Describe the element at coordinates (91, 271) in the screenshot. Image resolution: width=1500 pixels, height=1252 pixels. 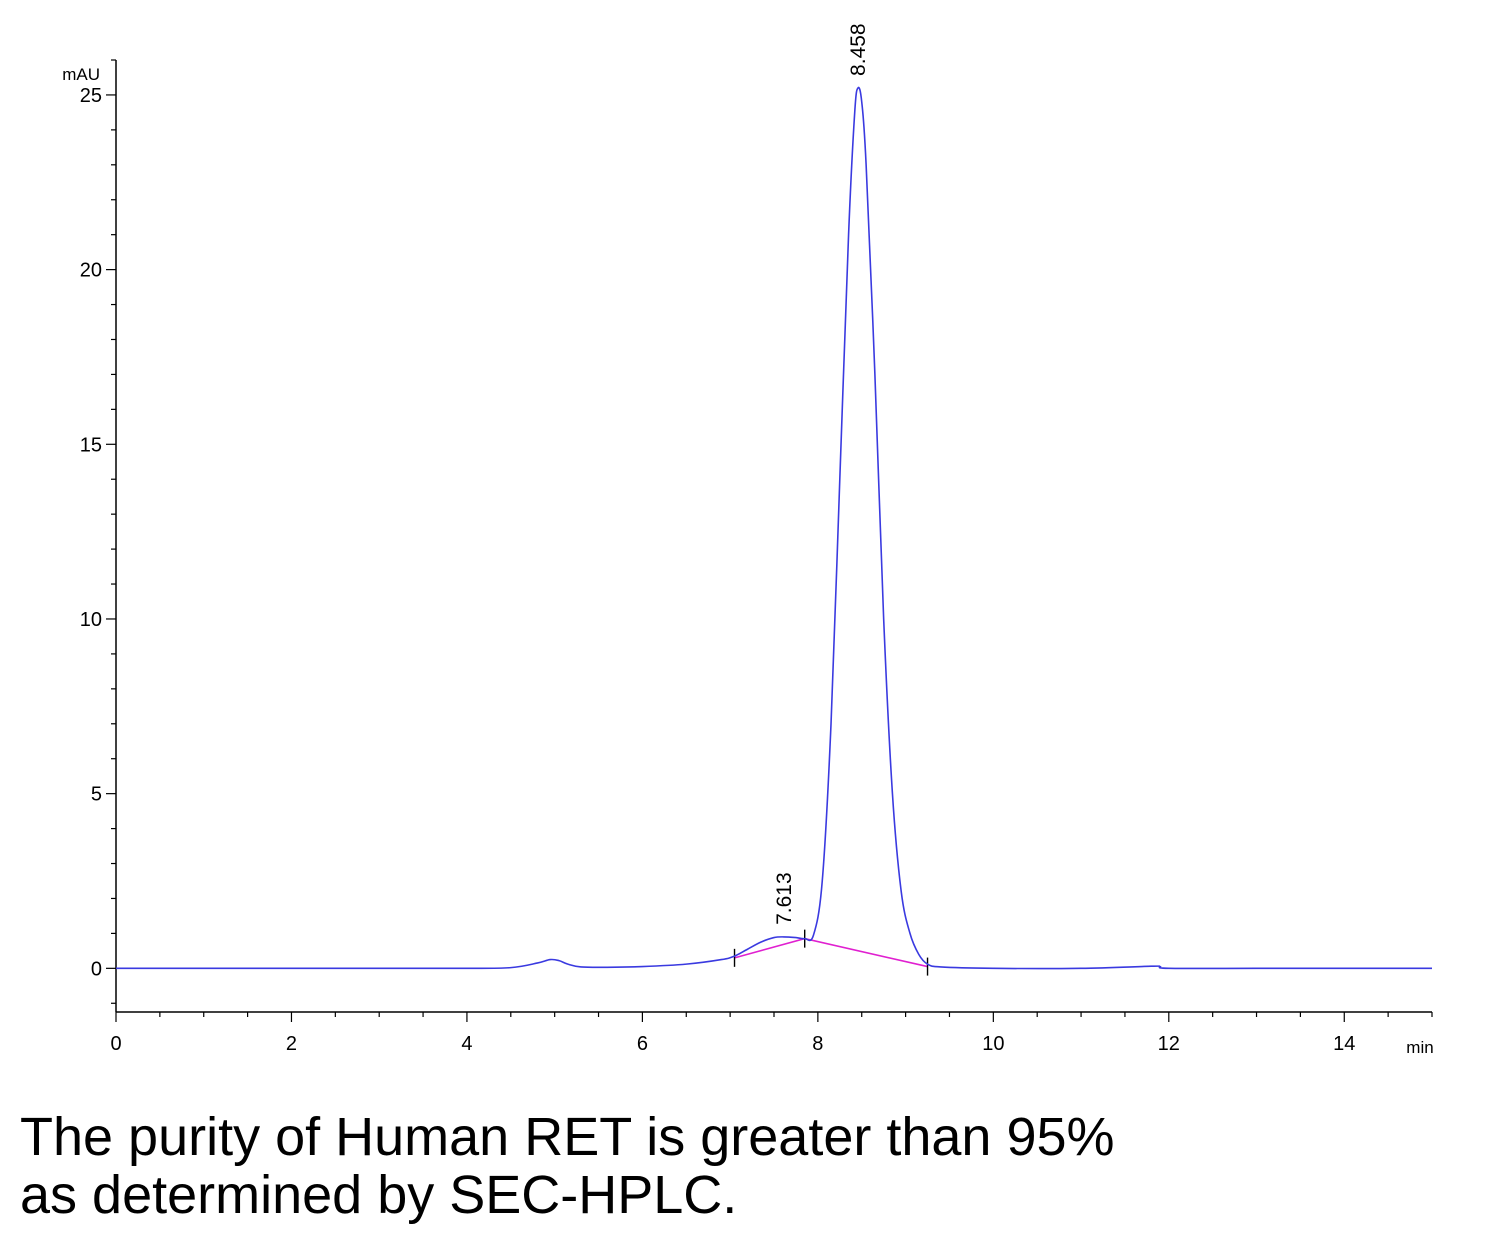
I see `y-tick-label: 20` at that location.